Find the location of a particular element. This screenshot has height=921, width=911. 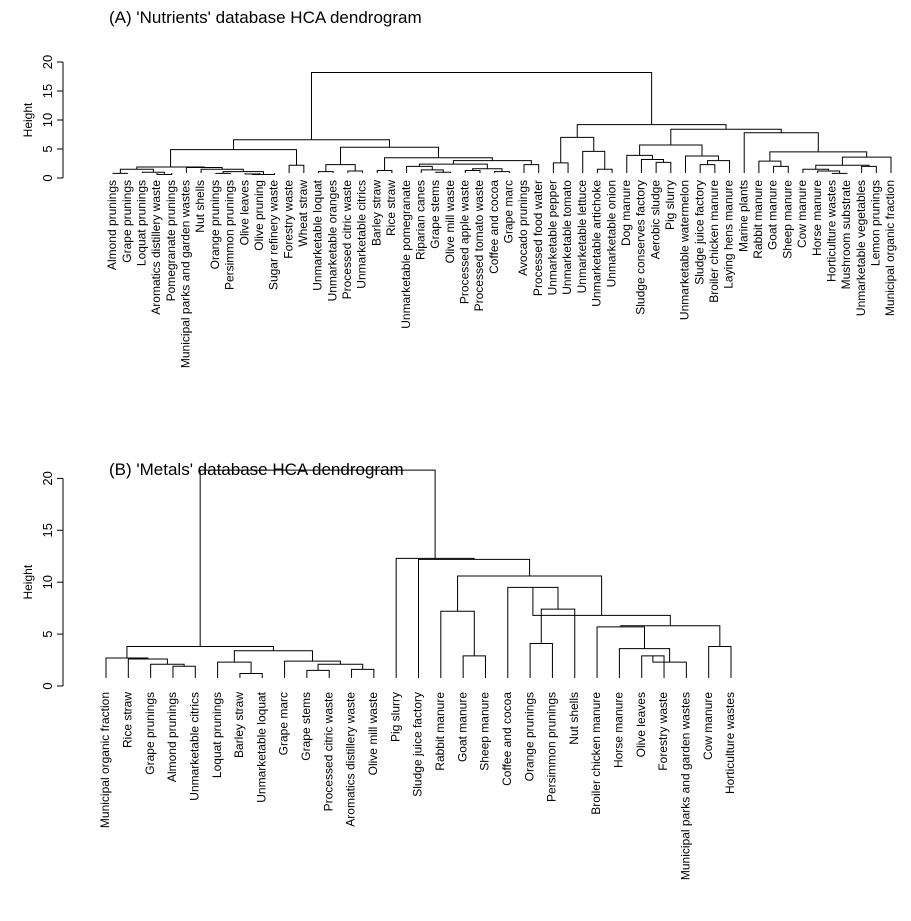

leaf-label: Aerobic sludge is located at coordinates (655, 220).